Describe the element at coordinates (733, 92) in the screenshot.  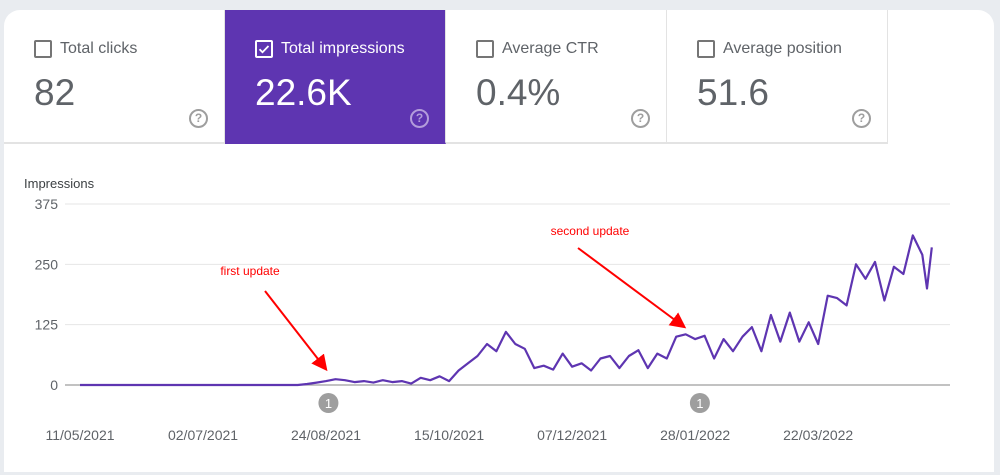
I see `metric-value: 51.6` at that location.